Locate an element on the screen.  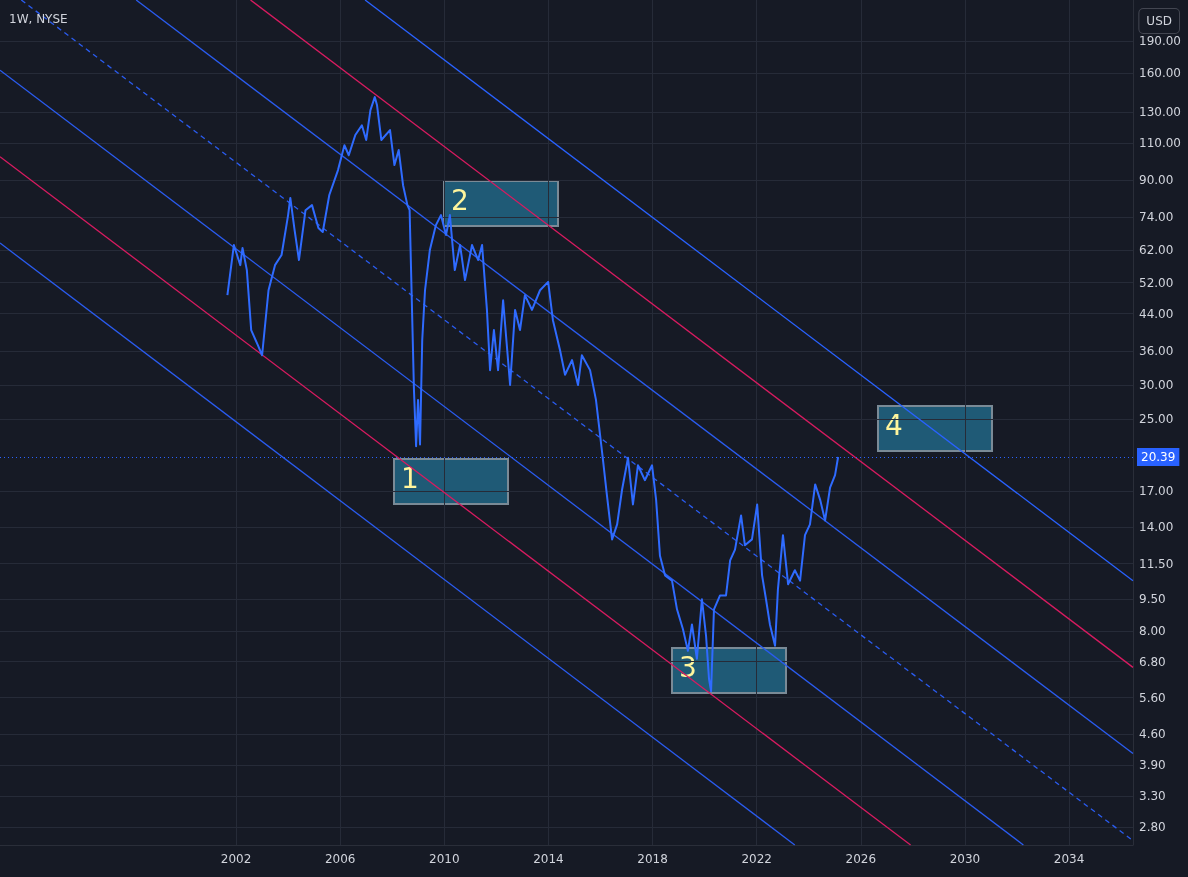
annotation: 1 is located at coordinates (410, 478).